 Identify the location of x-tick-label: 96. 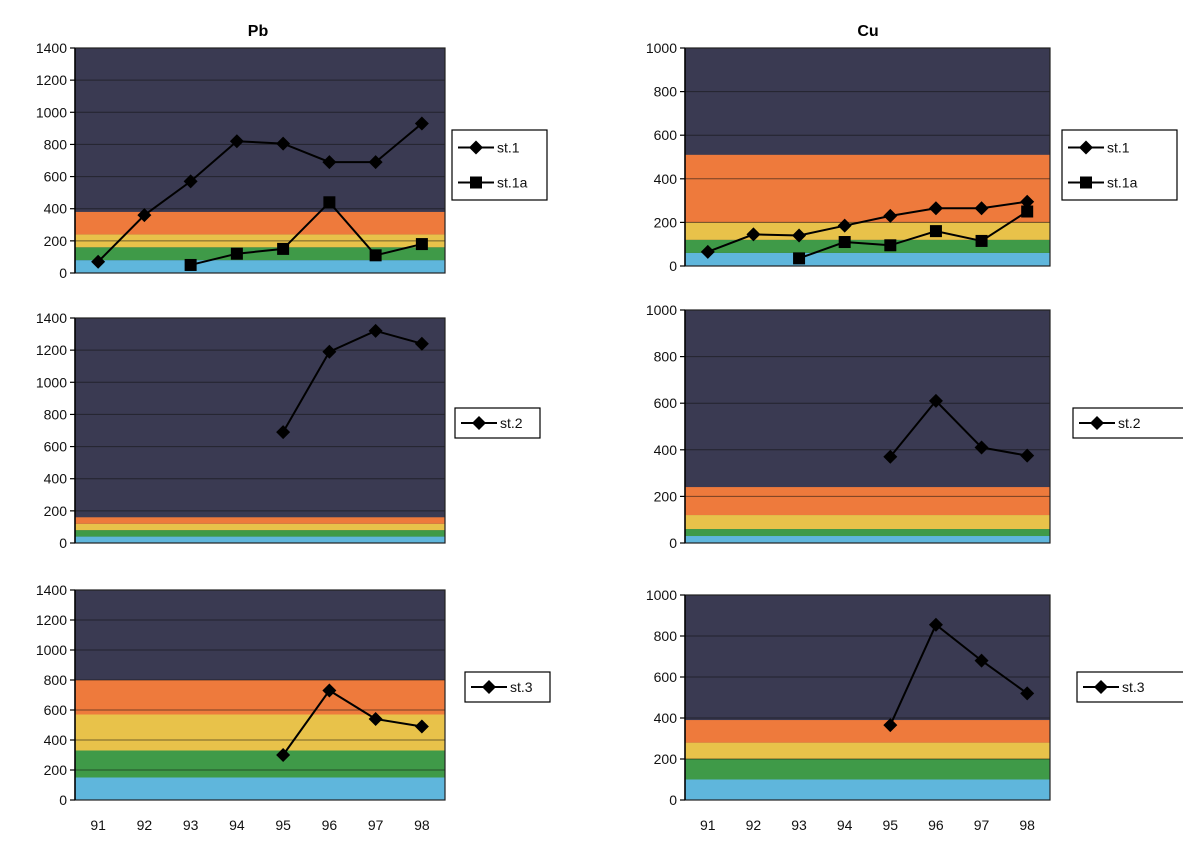
(330, 825).